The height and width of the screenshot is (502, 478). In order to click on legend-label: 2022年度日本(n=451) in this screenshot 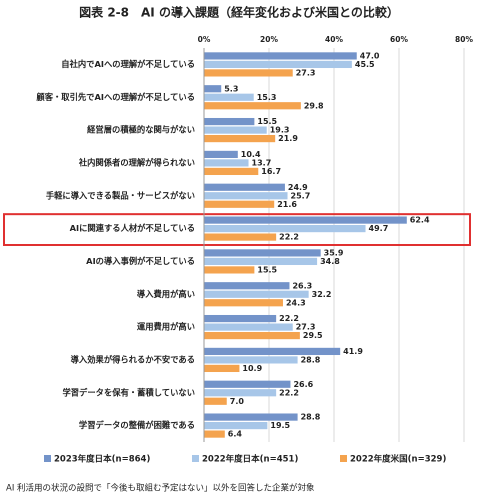, I will do `click(250, 459)`.